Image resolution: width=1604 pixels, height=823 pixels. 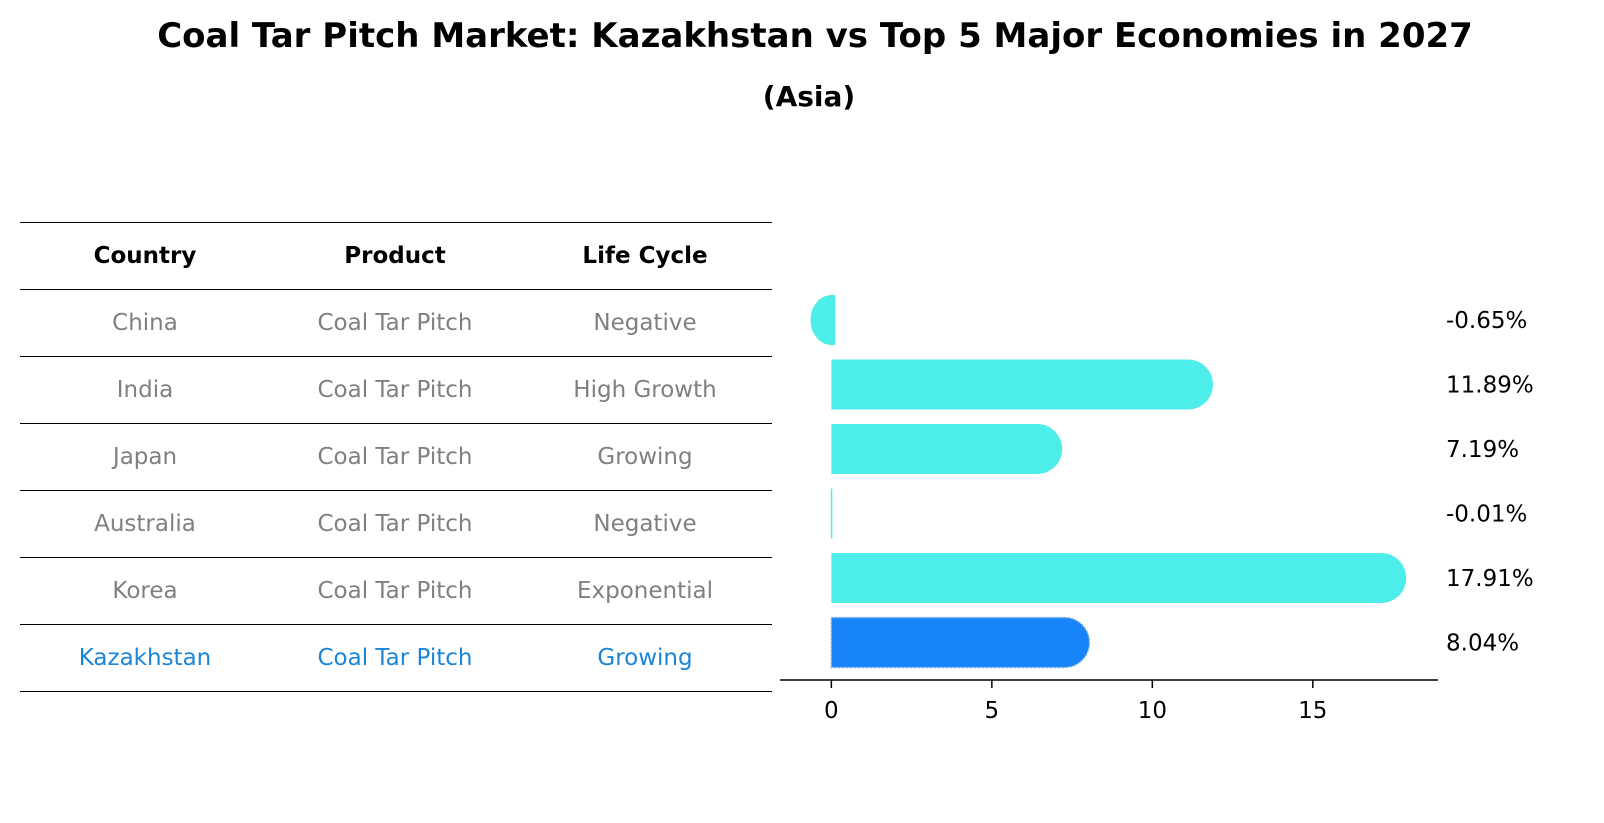 I want to click on header-life-cycle: Life Cycle, so click(x=645, y=256).